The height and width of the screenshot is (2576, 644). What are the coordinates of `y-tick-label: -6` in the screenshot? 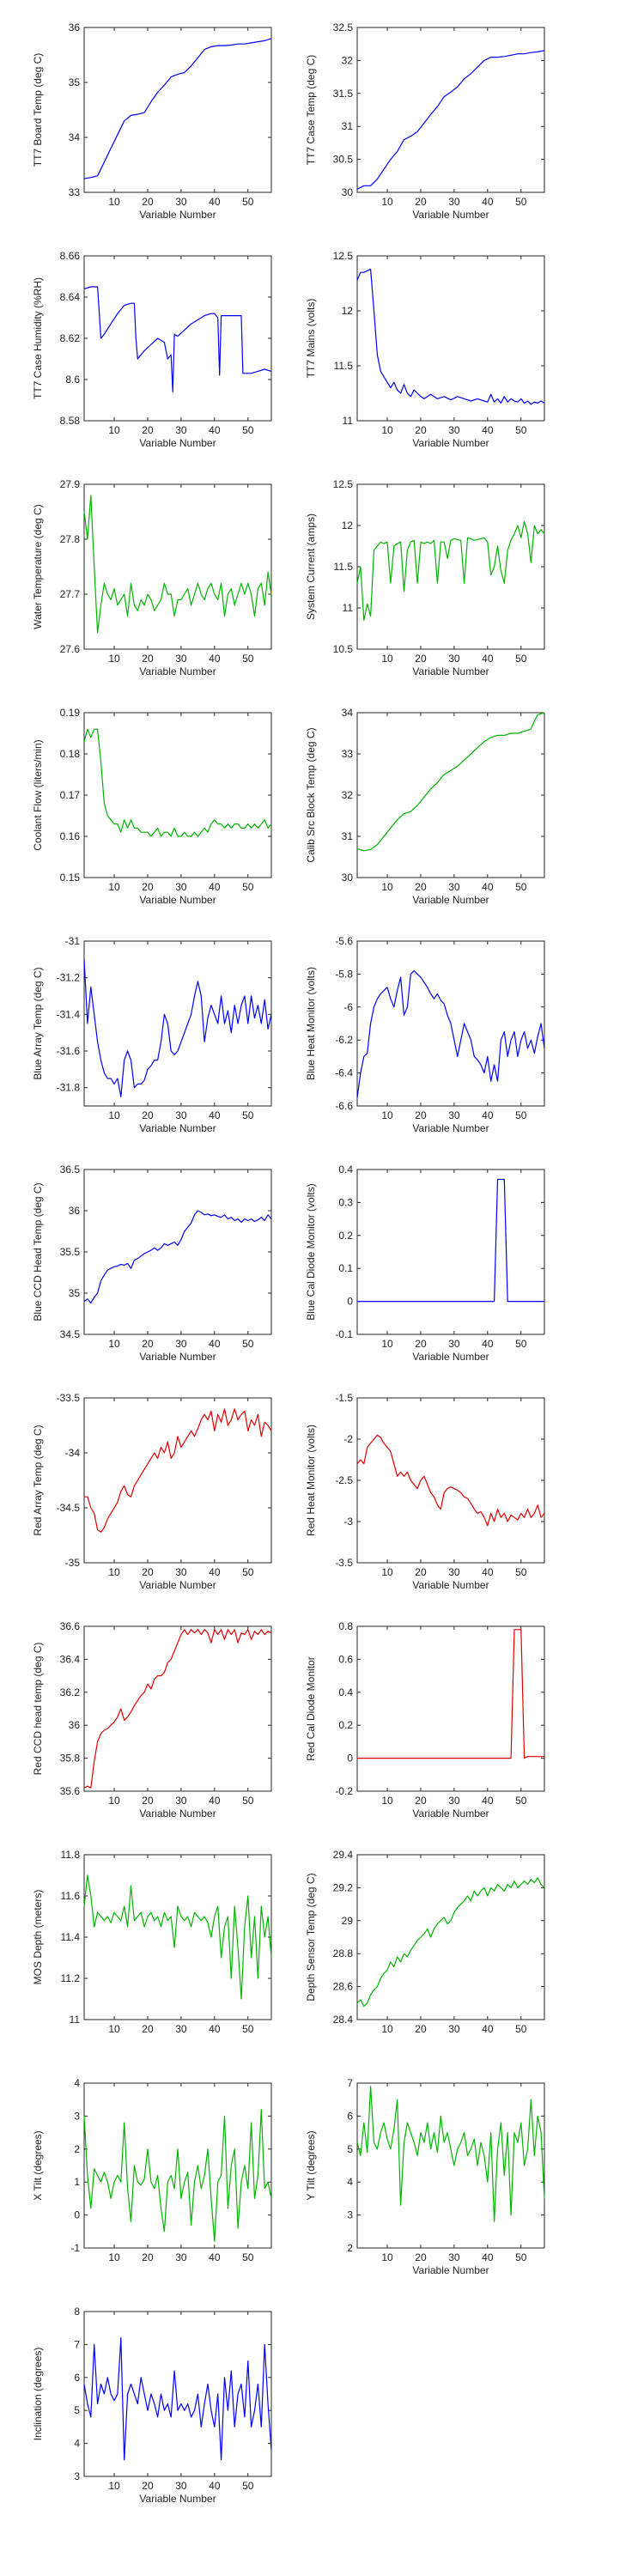 It's located at (348, 1007).